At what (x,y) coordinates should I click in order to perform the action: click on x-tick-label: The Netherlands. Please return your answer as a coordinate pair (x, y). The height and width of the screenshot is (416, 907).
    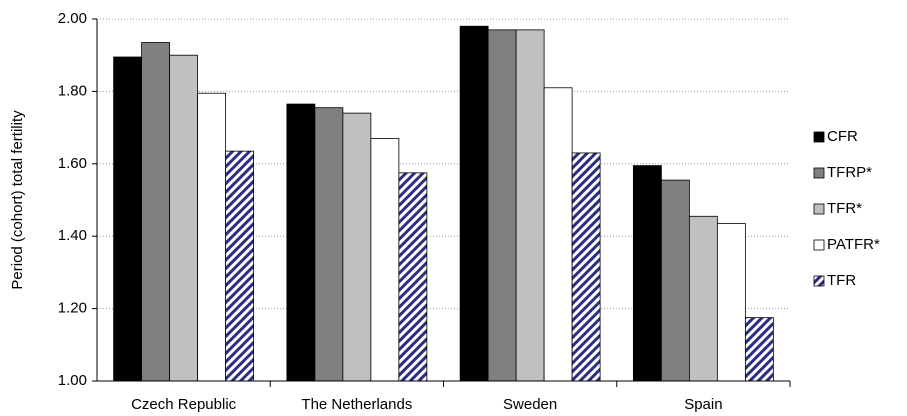
    Looking at the image, I should click on (356, 404).